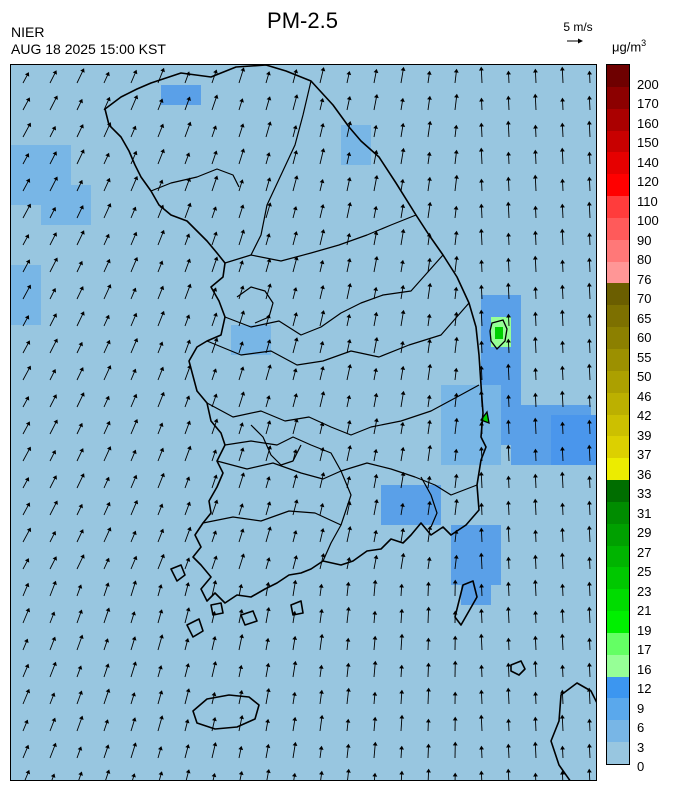 This screenshot has width=673, height=795. What do you see at coordinates (648, 104) in the screenshot?
I see `legend-tick-label: 170` at bounding box center [648, 104].